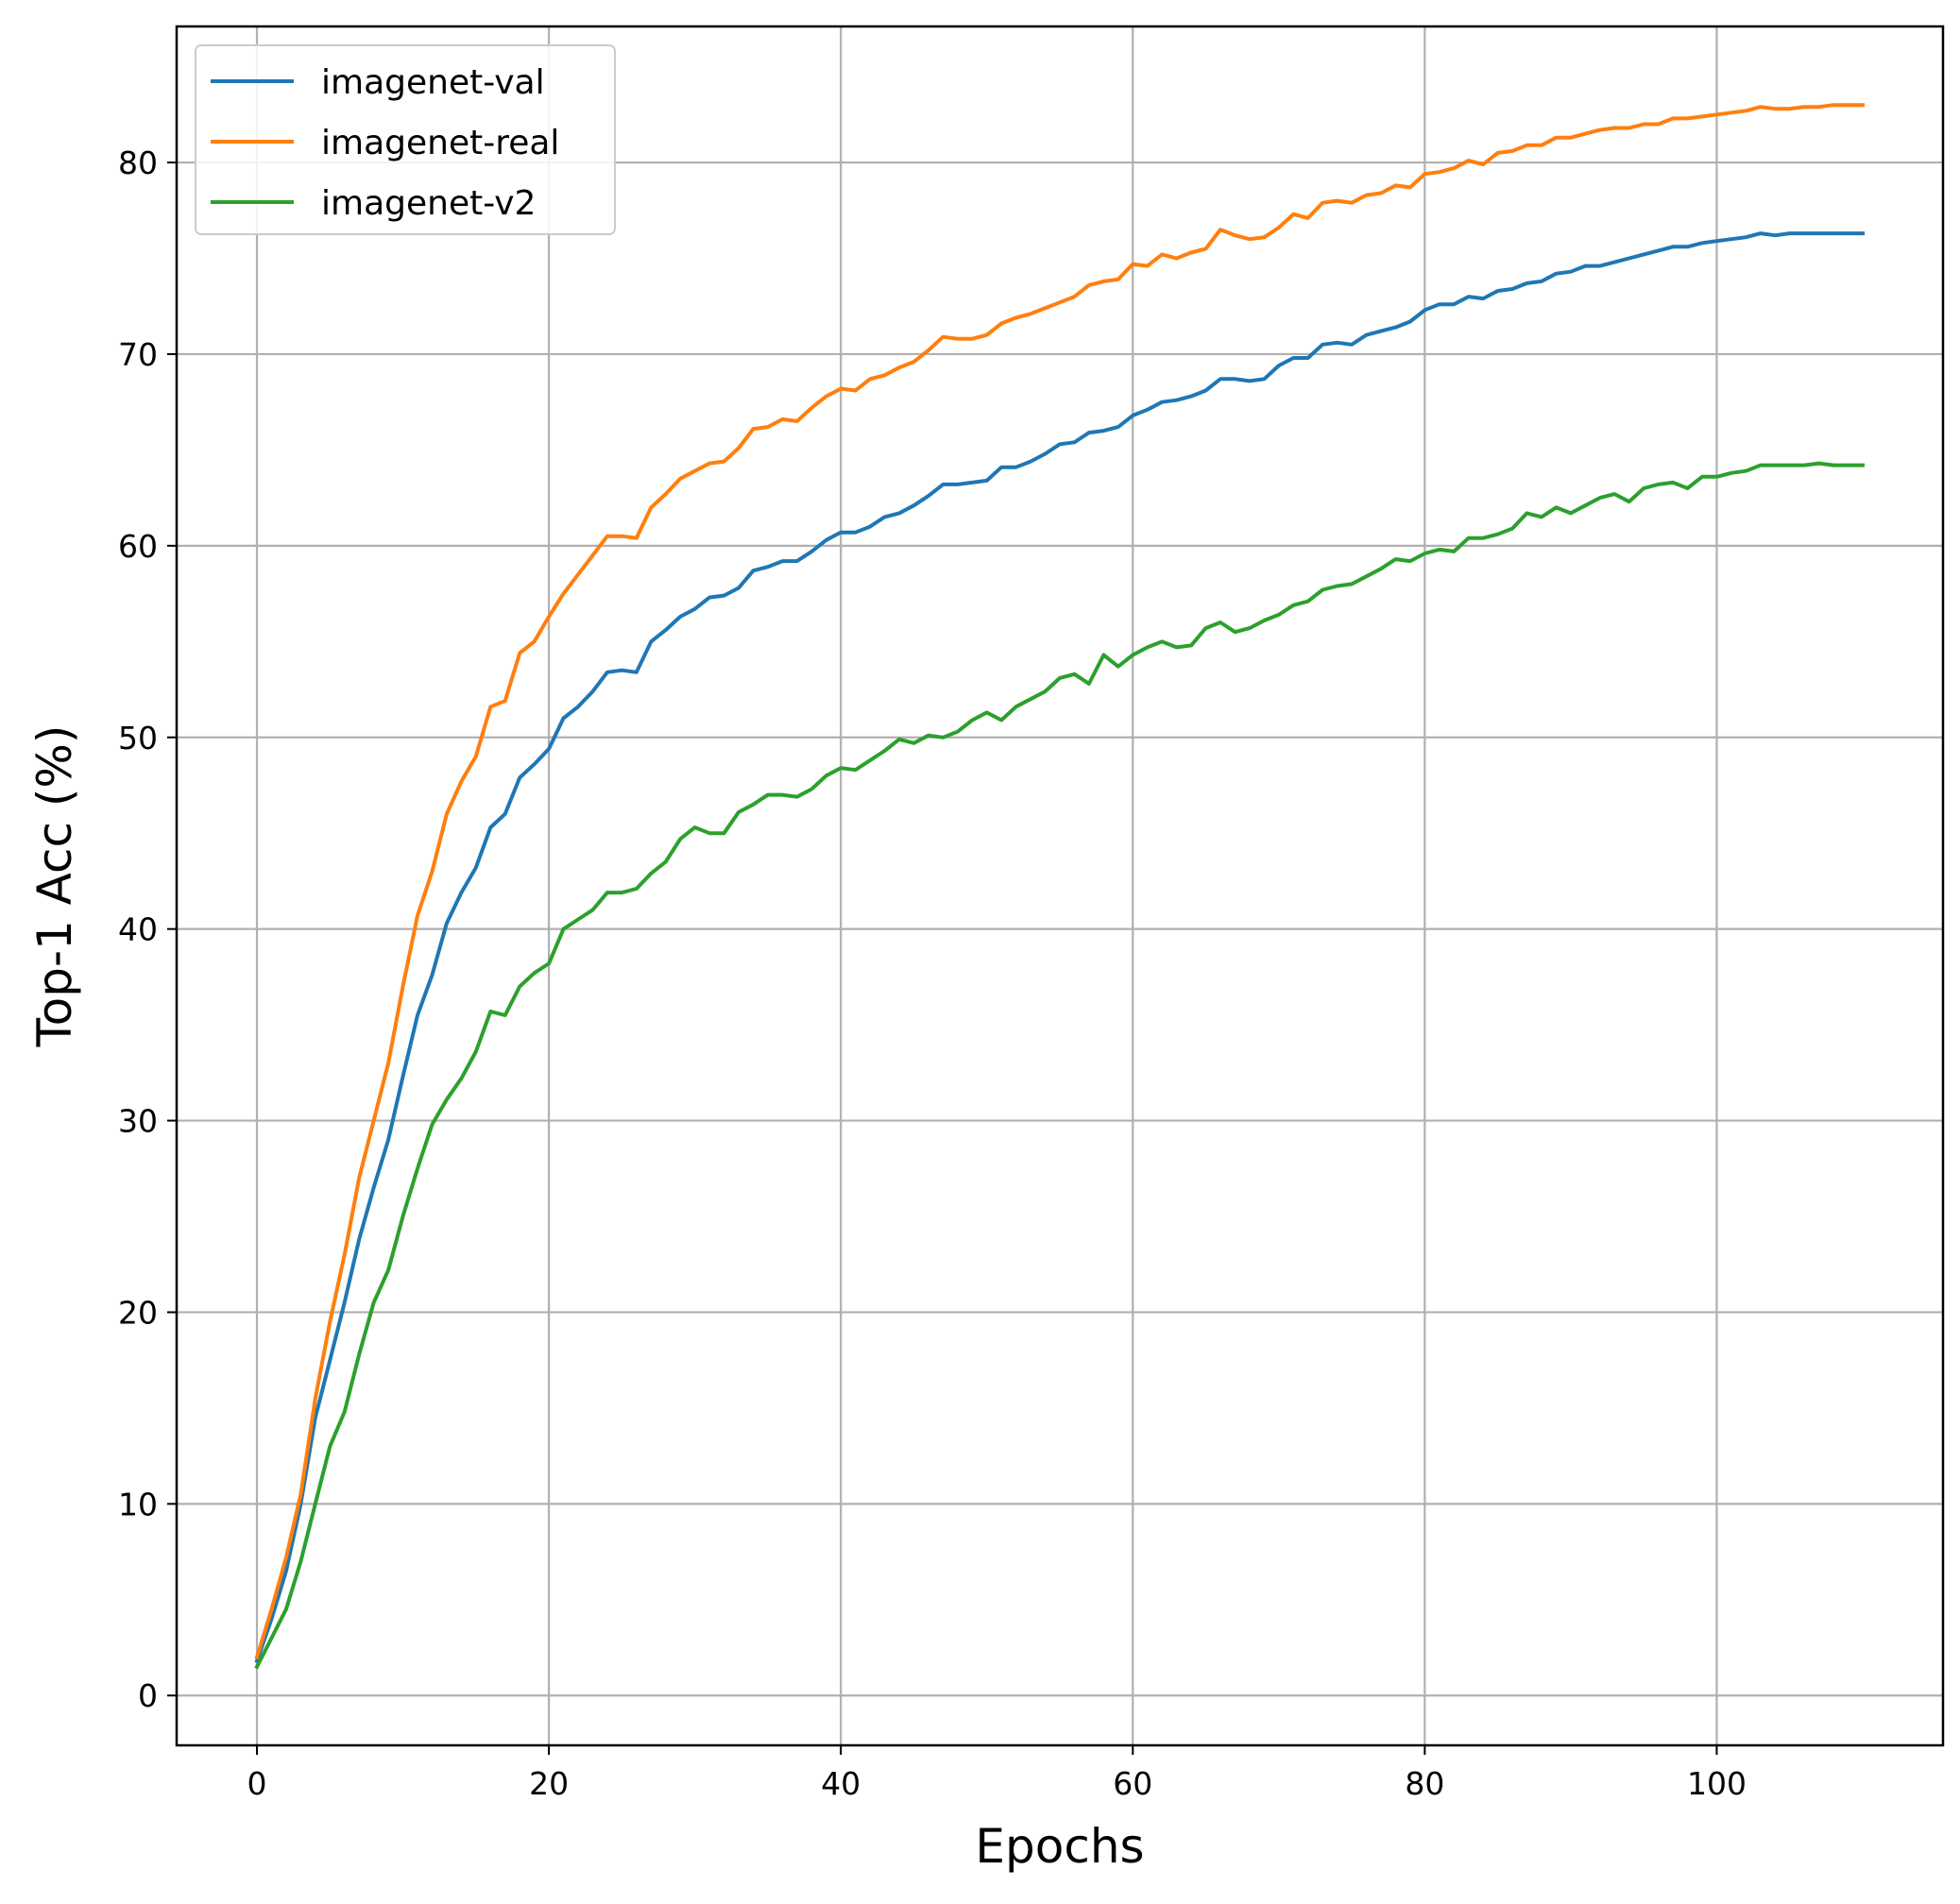 The height and width of the screenshot is (1904, 1960). I want to click on y-tick-label: 50, so click(138, 738).